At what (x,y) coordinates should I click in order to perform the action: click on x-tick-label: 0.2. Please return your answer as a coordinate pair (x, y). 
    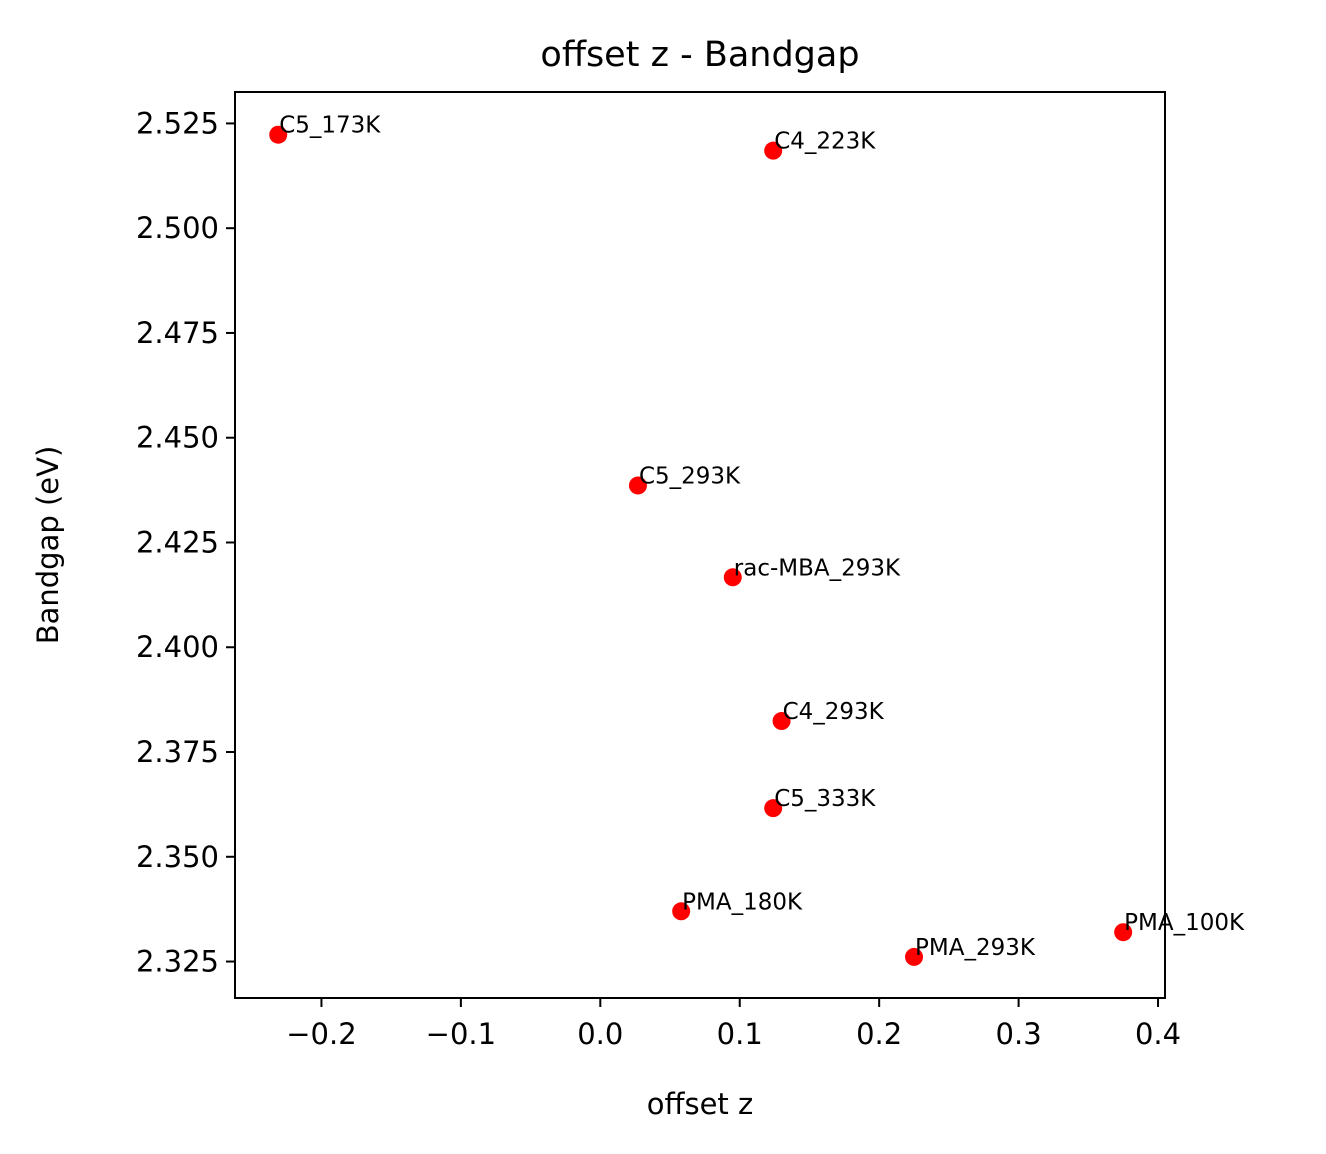
    Looking at the image, I should click on (879, 1034).